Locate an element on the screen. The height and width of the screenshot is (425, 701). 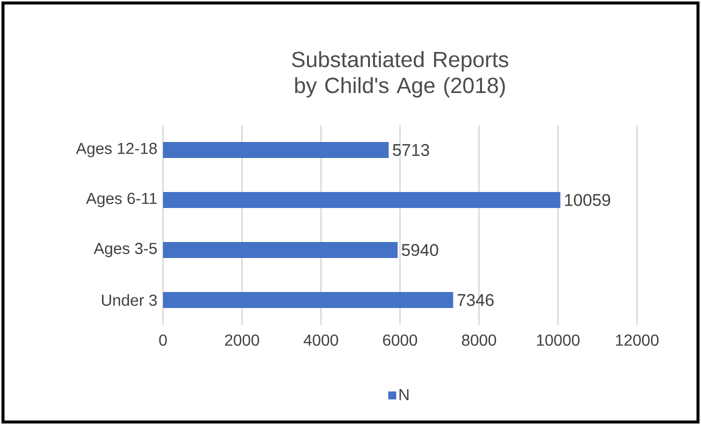
chart-title: Substantiated Reports by Child's Age (2018) is located at coordinates (400, 74).